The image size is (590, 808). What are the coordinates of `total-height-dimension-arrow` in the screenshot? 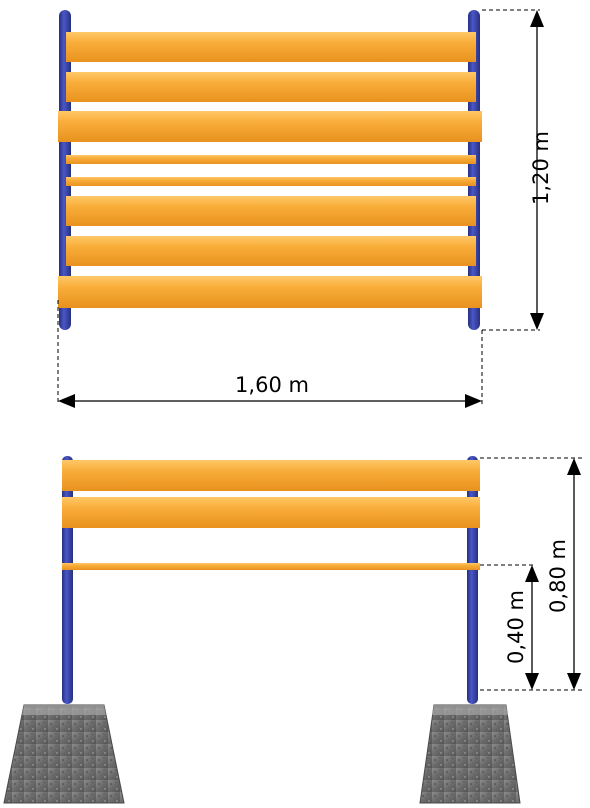 It's located at (574, 574).